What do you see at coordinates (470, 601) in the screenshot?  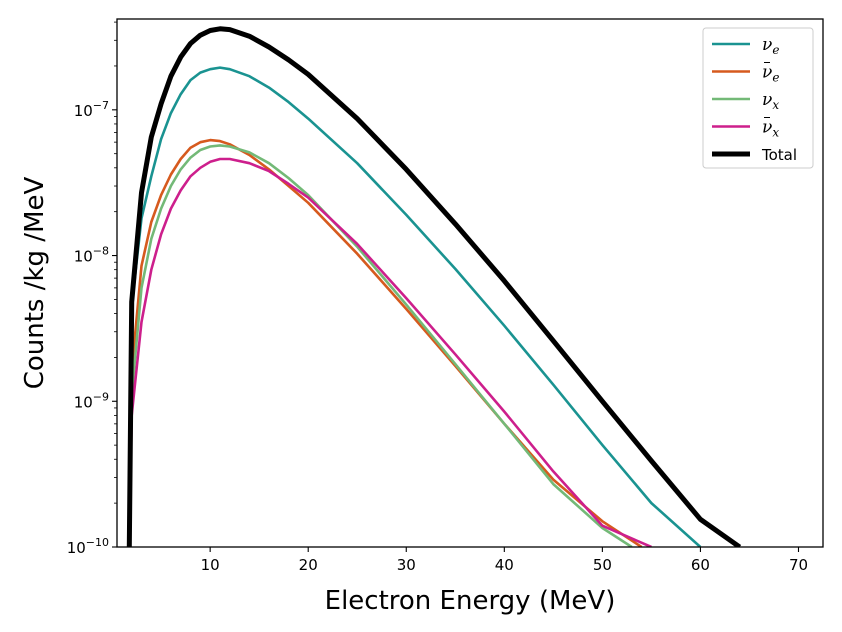 I see `x-axis-label: Electron Energy (MeV)` at bounding box center [470, 601].